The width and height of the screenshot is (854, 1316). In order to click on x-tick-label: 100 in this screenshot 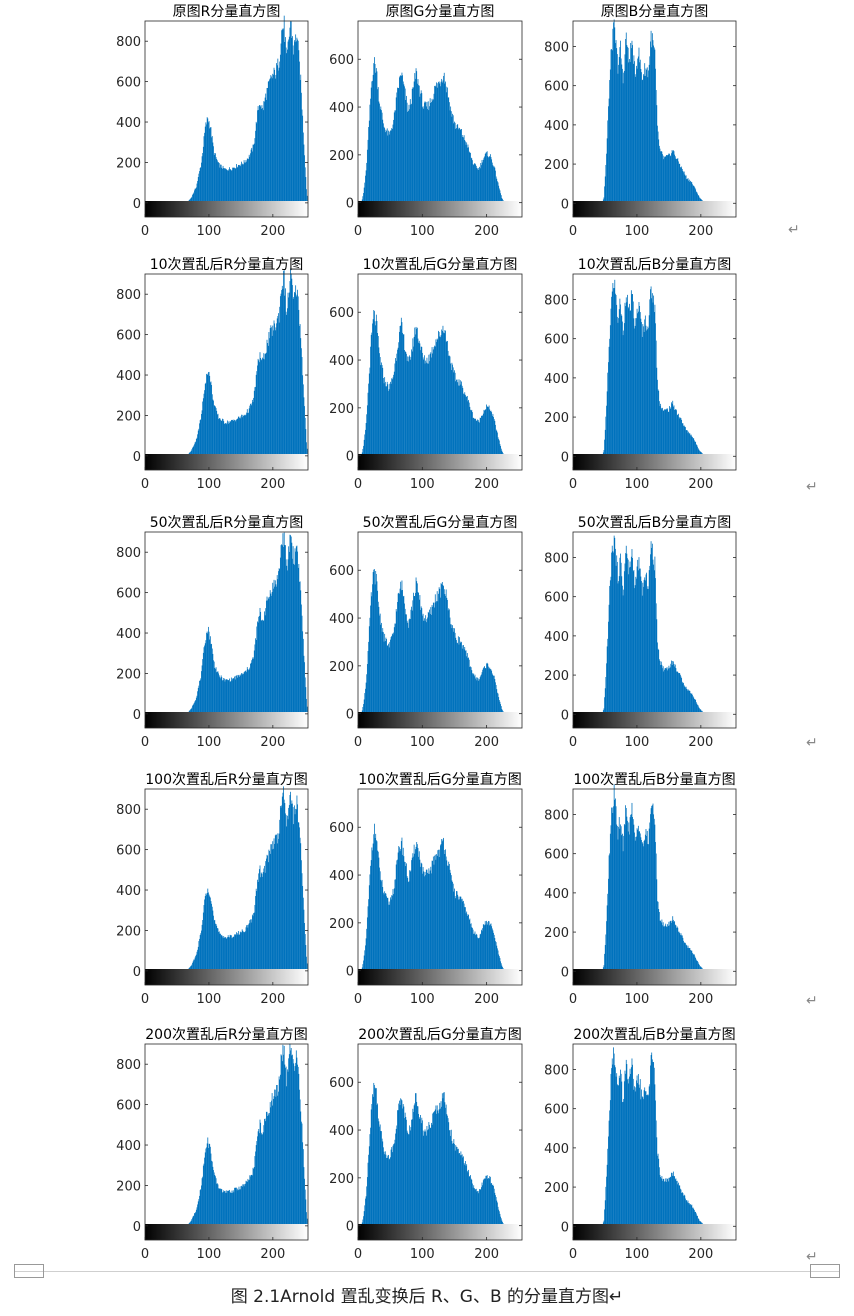, I will do `click(637, 742)`.